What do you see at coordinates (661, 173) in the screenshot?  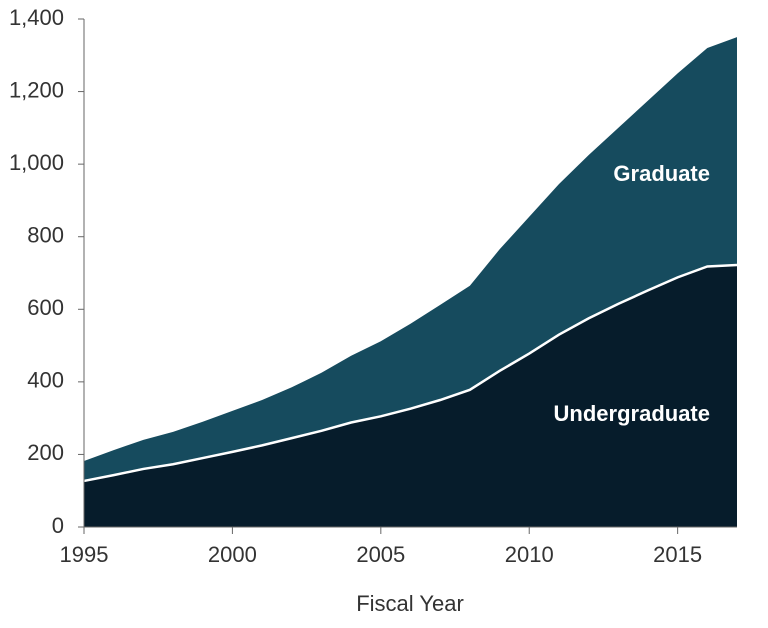 I see `series-label: Graduate` at bounding box center [661, 173].